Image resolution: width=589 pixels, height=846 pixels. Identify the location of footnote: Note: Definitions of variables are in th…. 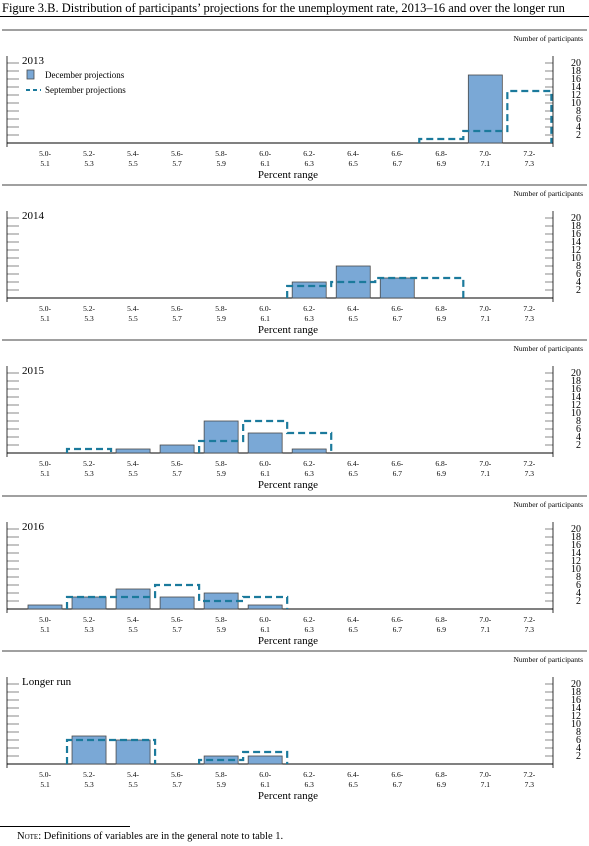
(150, 836).